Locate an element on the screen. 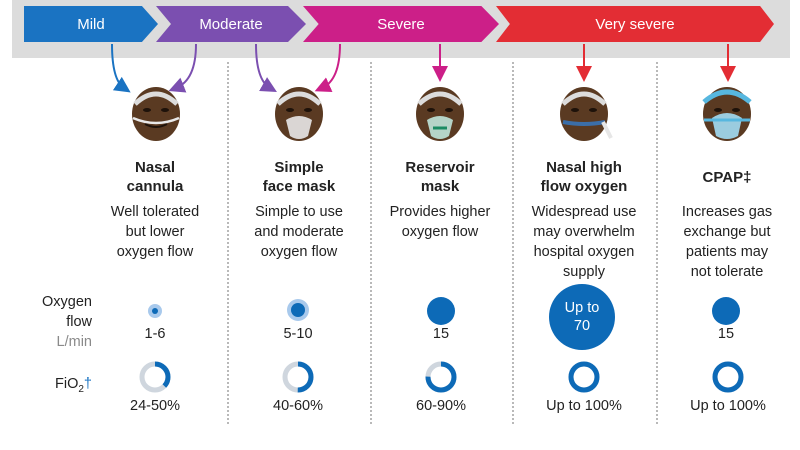 This screenshot has height=450, width=800. severity-very-severe-label: Very severe is located at coordinates (635, 24).